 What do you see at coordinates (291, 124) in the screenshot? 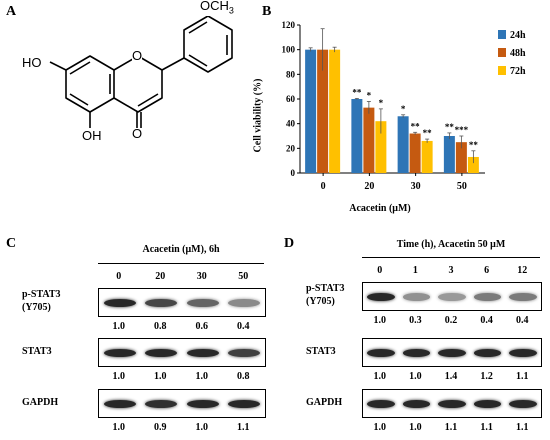
I see `y-tick-label: 40` at bounding box center [291, 124].